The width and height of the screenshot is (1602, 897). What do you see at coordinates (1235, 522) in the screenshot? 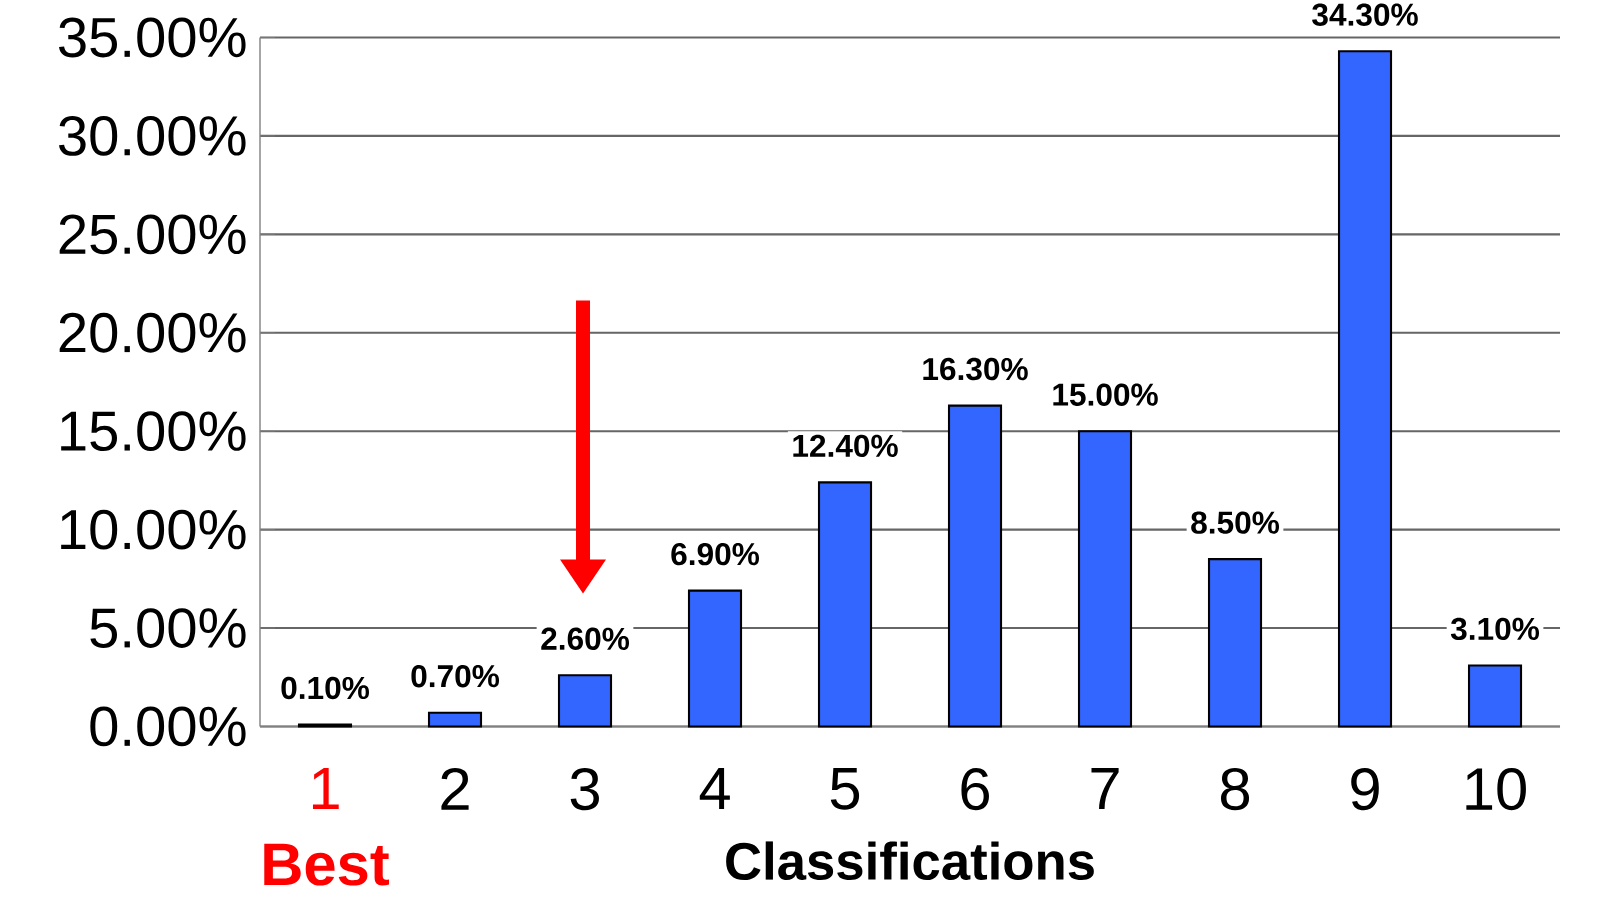
I see `data-label: 8.50%` at bounding box center [1235, 522].